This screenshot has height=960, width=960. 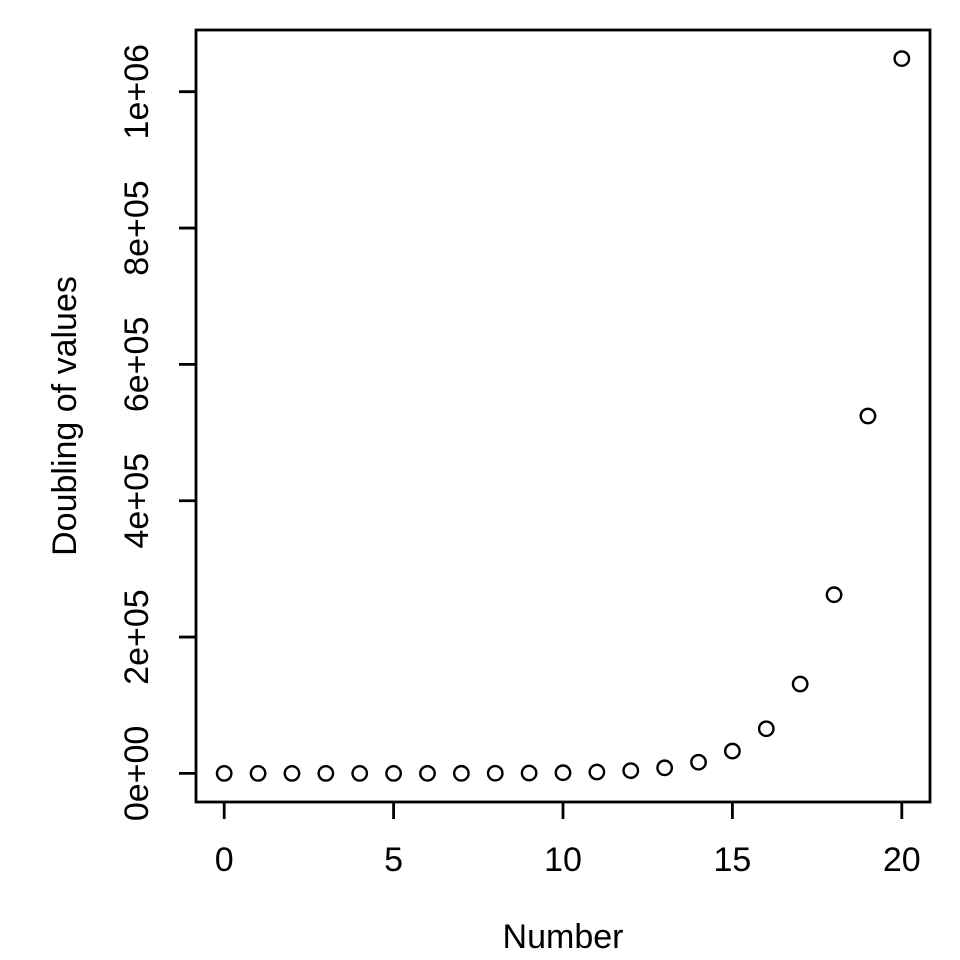 I want to click on y-tick-label: 6e+05, so click(x=137, y=365).